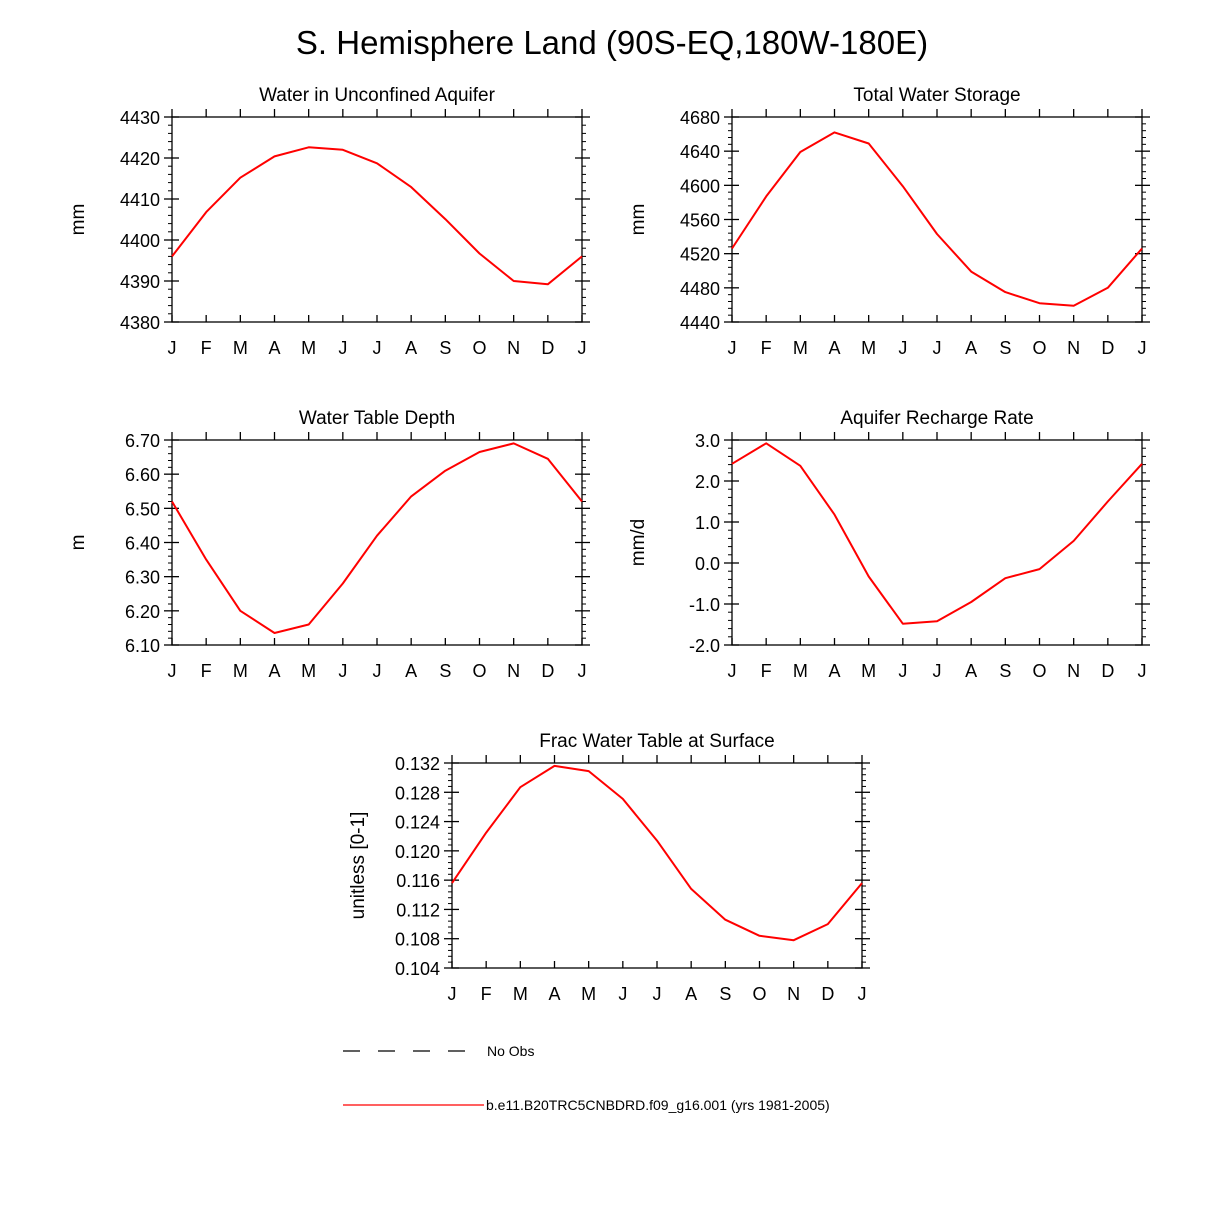 The width and height of the screenshot is (1224, 1226). Describe the element at coordinates (417, 969) in the screenshot. I see `y-tick-label: 0.104` at that location.